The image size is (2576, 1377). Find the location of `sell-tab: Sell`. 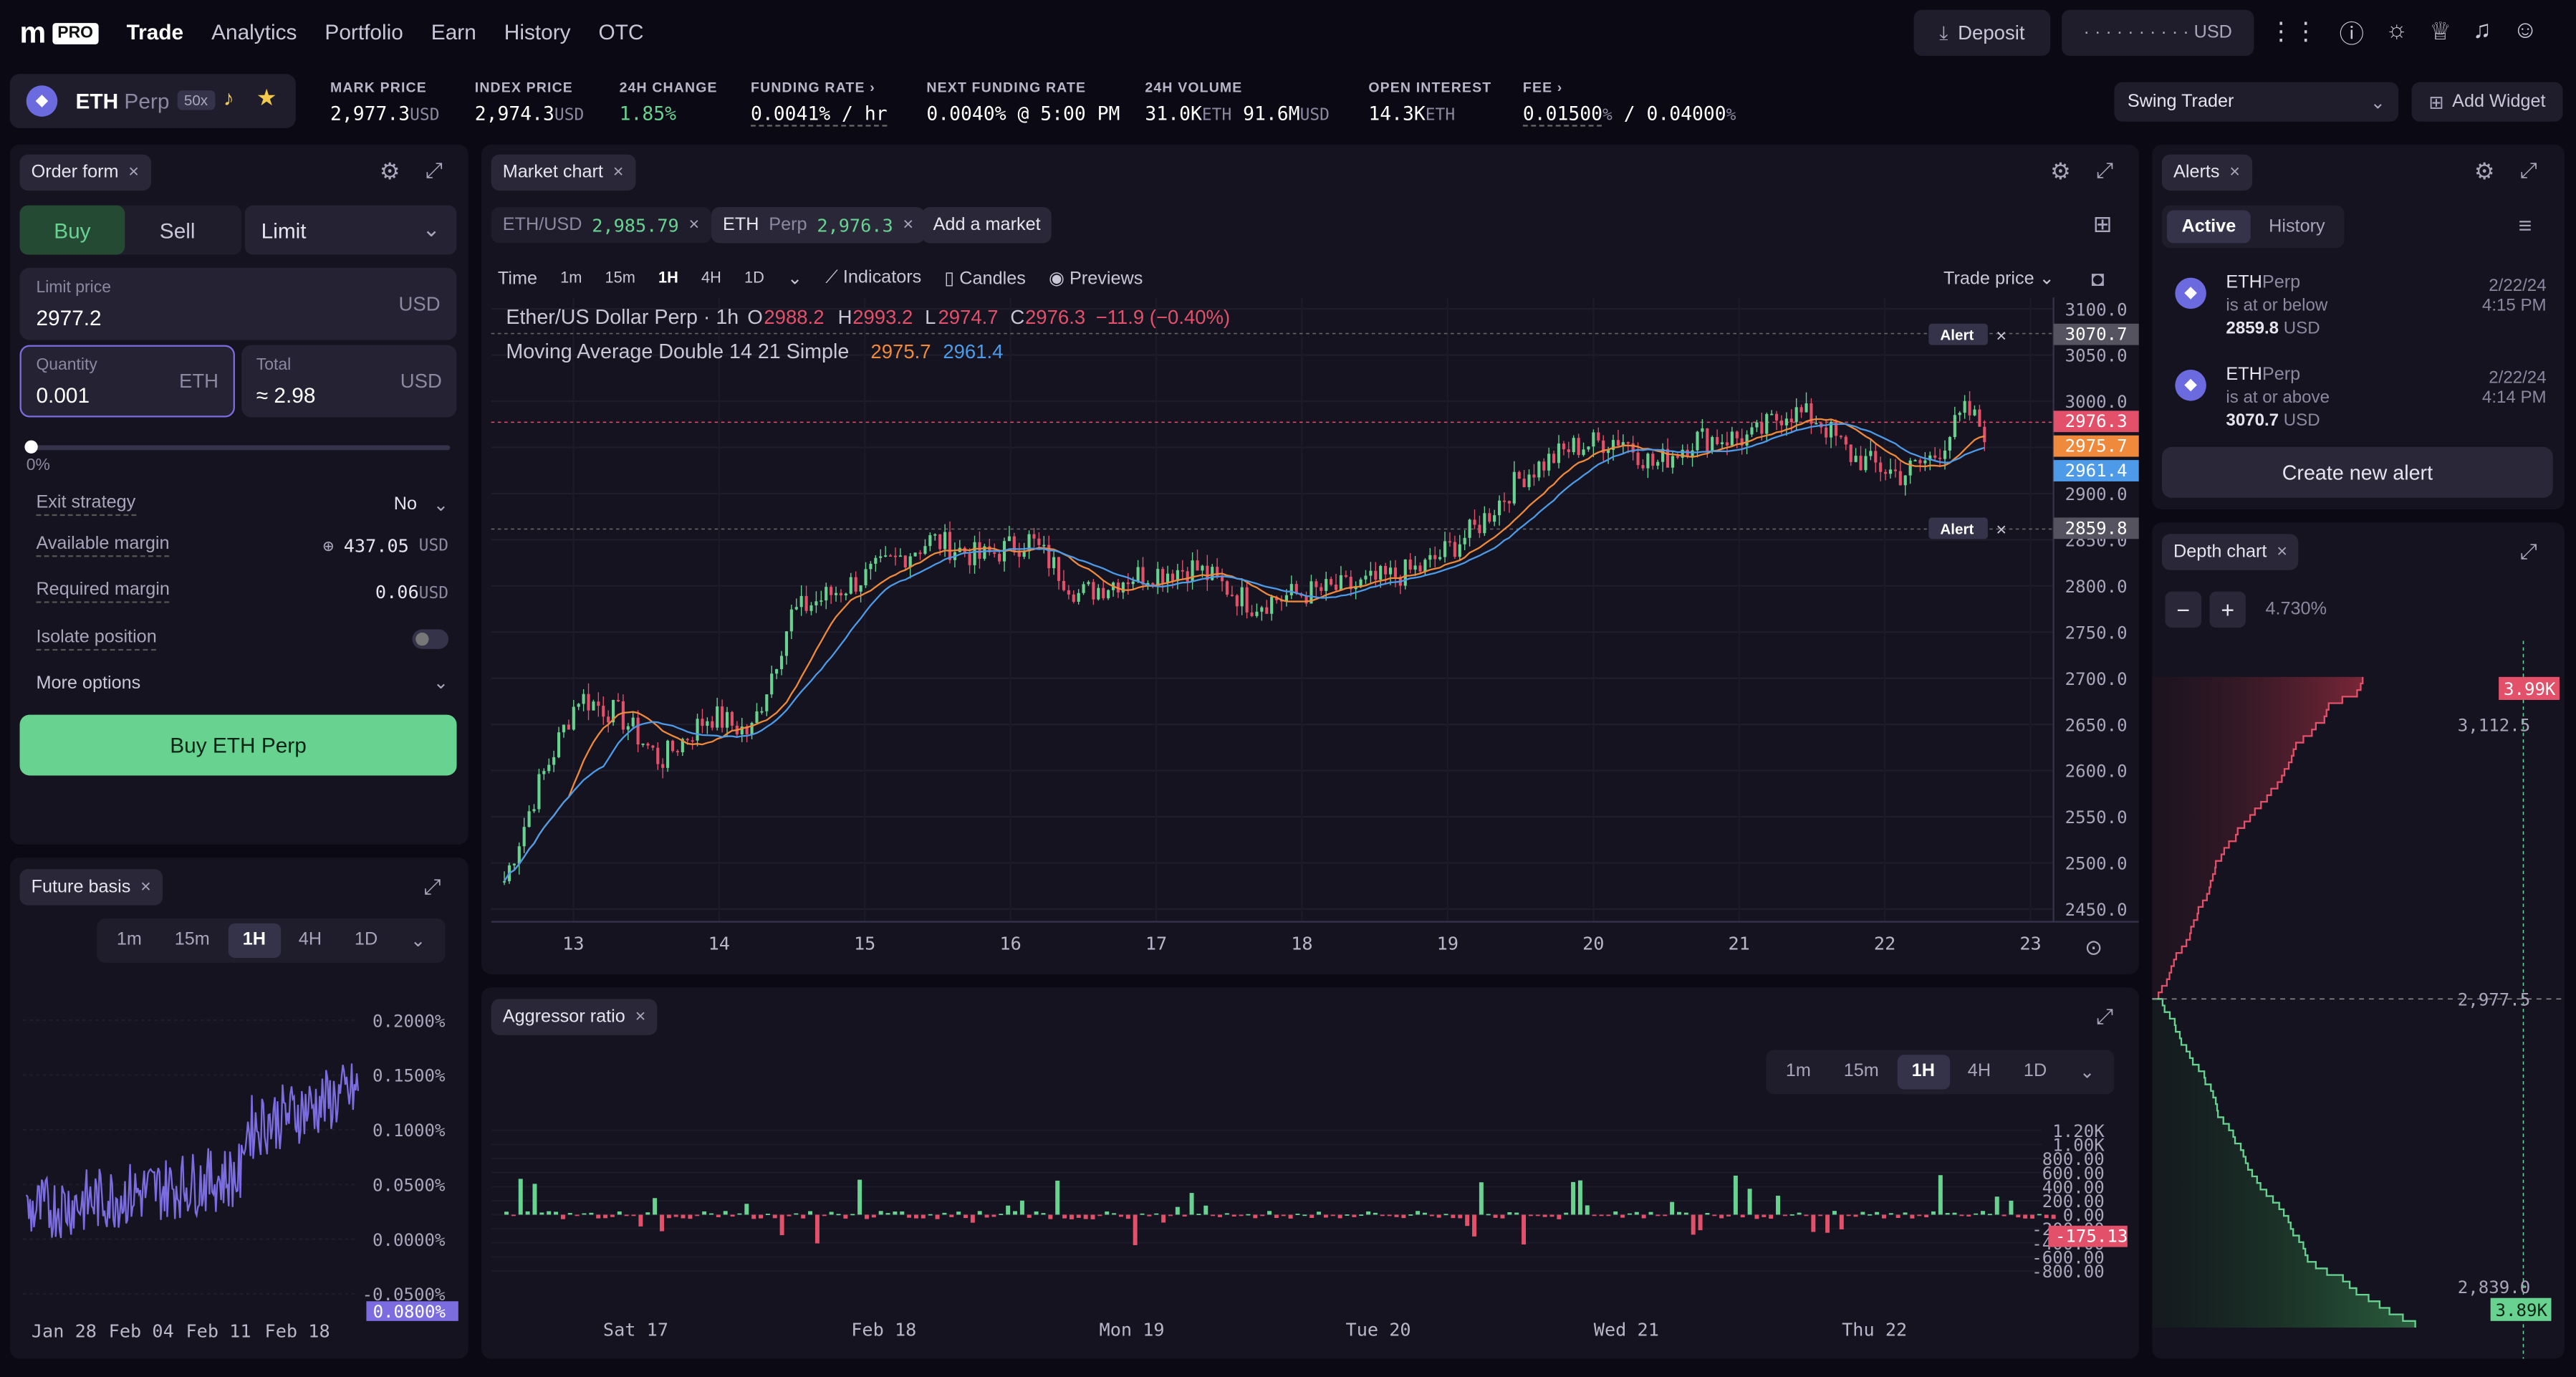

sell-tab: Sell is located at coordinates (177, 230).